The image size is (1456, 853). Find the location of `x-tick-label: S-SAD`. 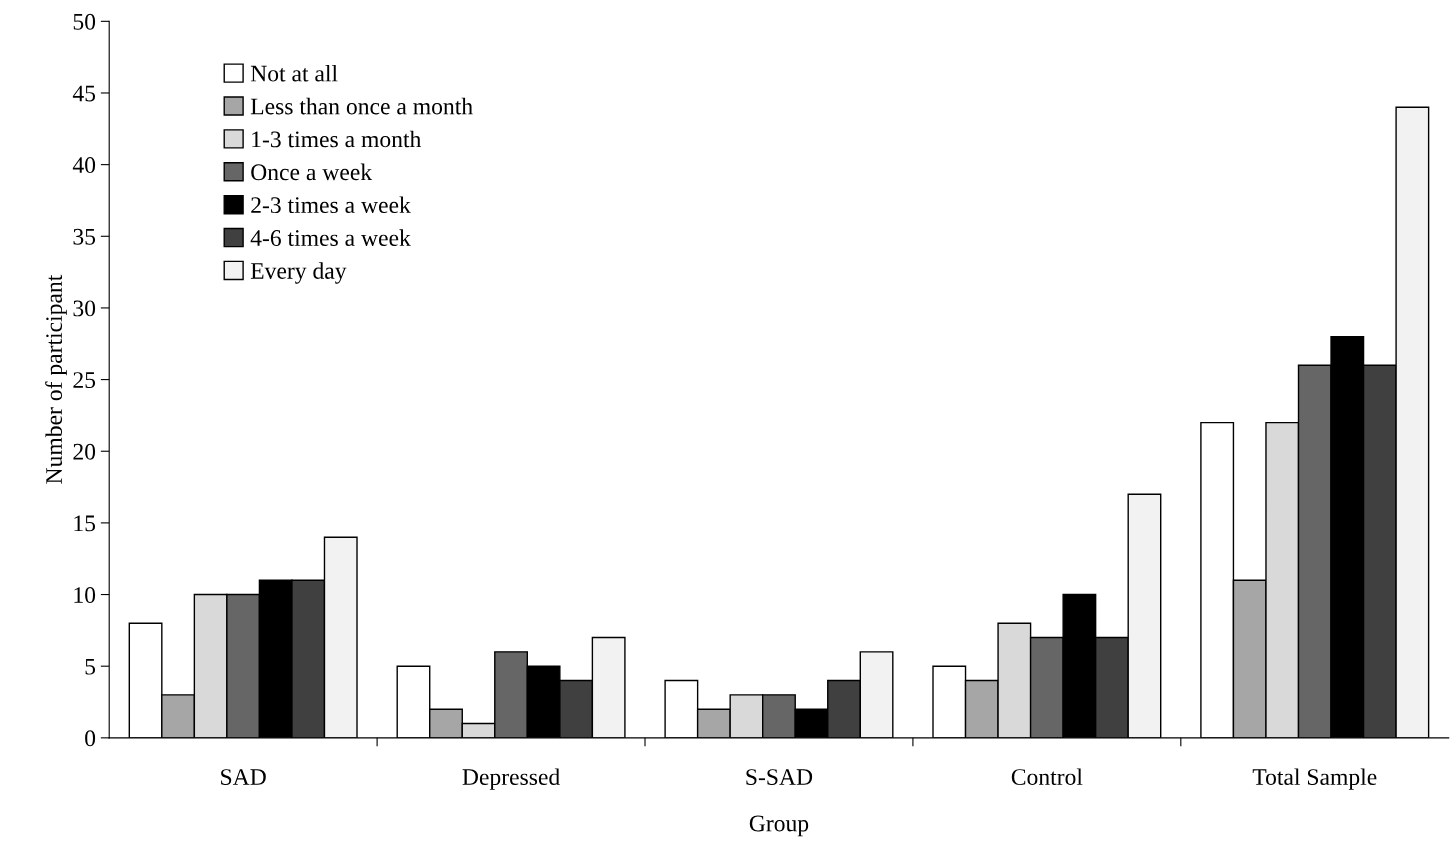

x-tick-label: S-SAD is located at coordinates (779, 777).